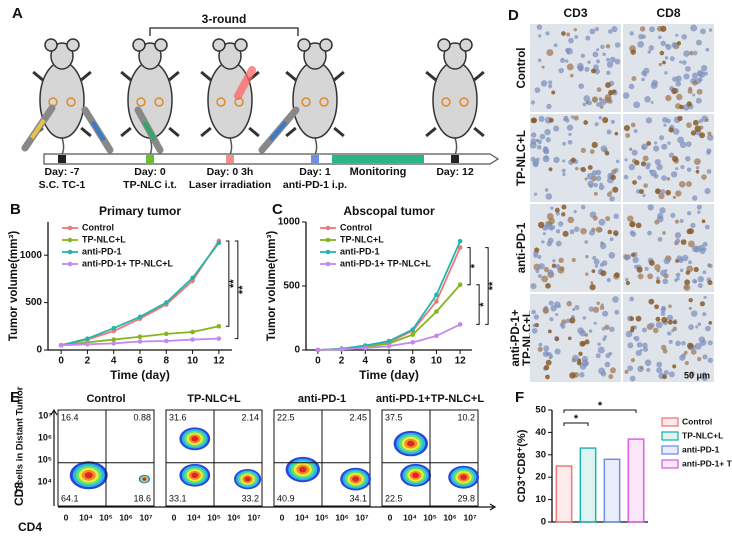 This screenshot has height=538, width=732. What do you see at coordinates (389, 375) in the screenshot?
I see `x-axis-label: Time (day)` at bounding box center [389, 375].